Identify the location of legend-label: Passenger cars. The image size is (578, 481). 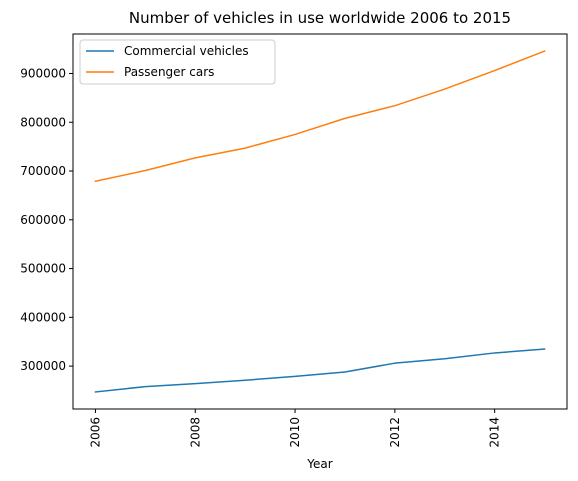
(169, 72).